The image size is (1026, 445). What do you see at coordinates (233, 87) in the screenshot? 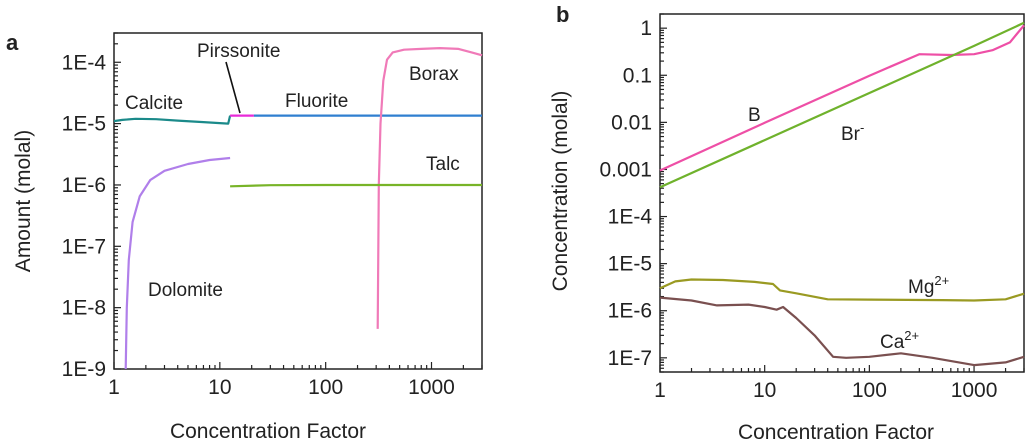
I see `pirssonite-leader-line` at bounding box center [233, 87].